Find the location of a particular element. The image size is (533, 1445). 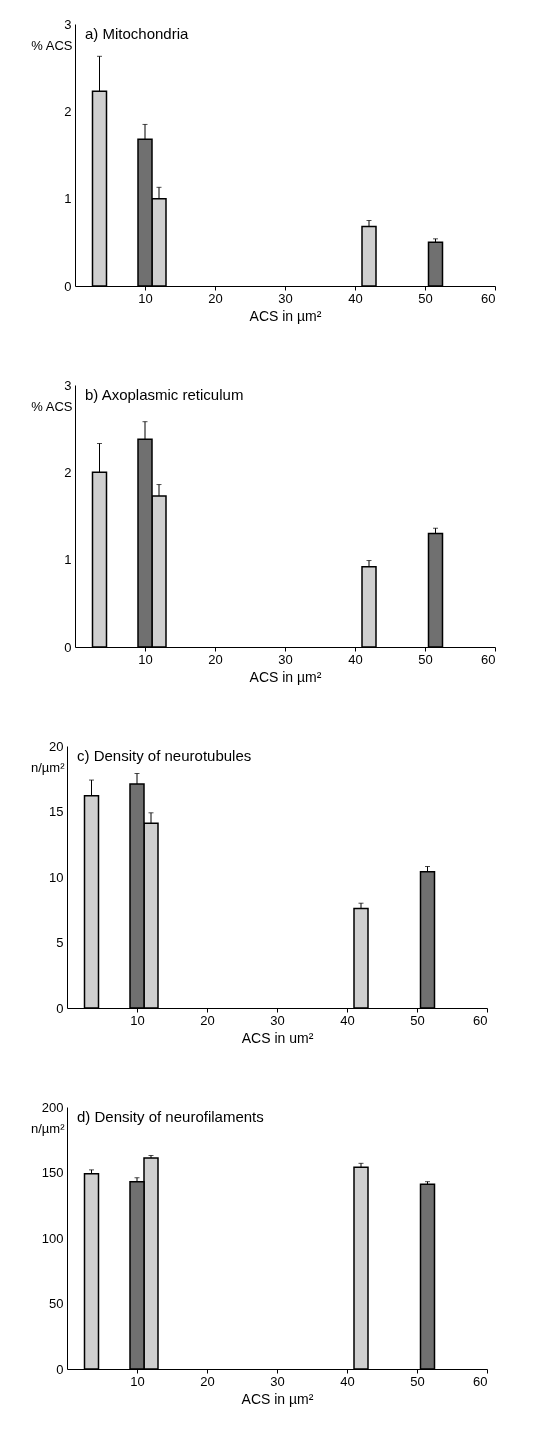

y-tick-label: 20 is located at coordinates (56, 746).